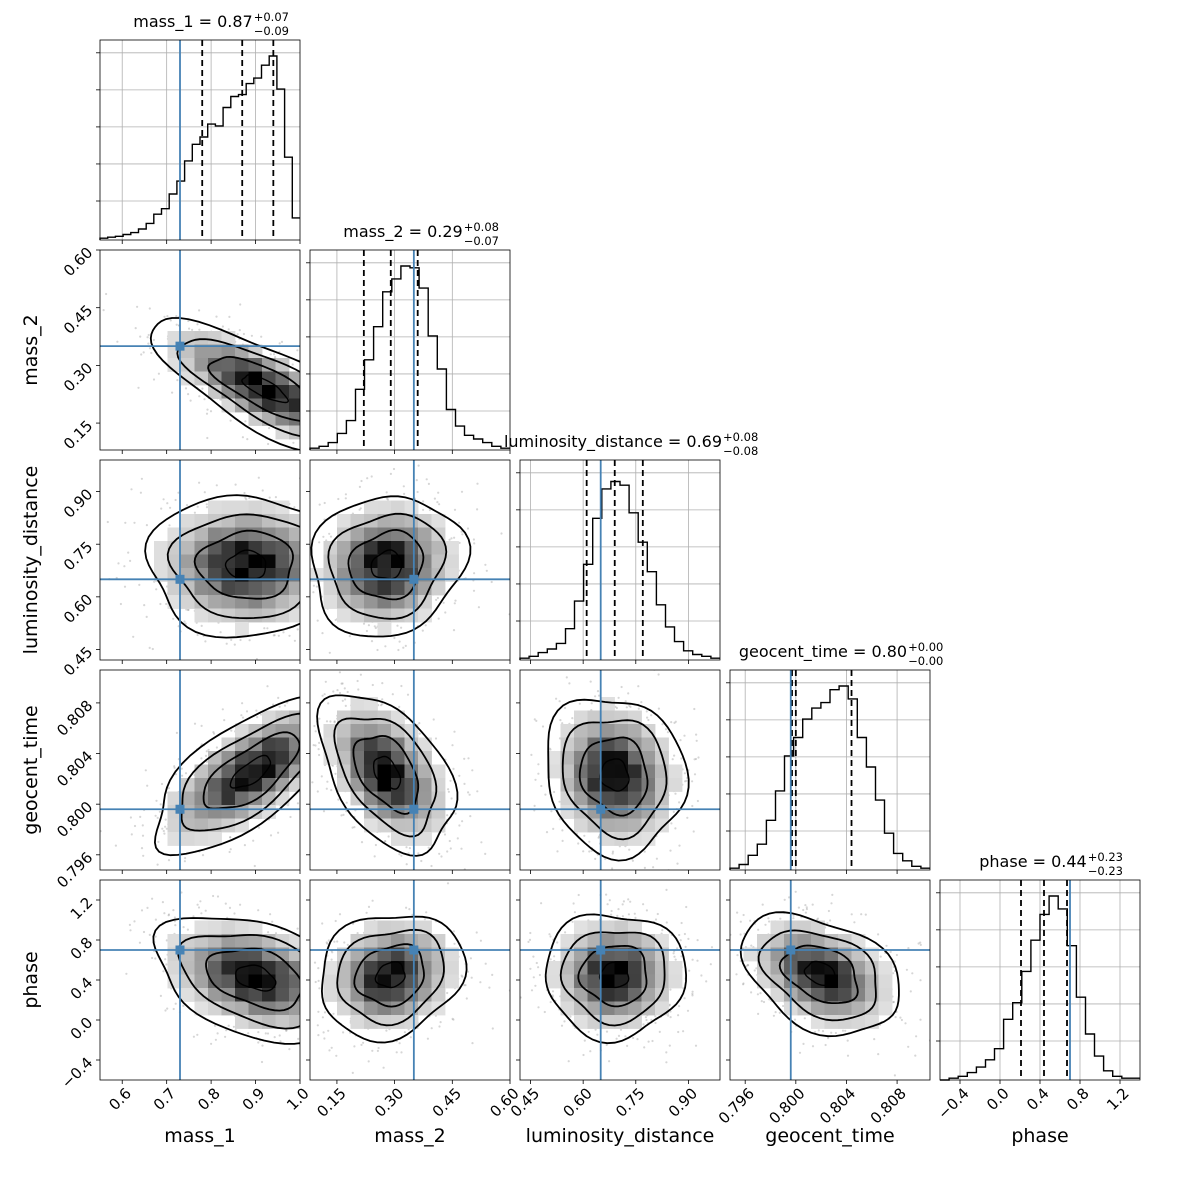 This screenshot has height=1180, width=1180. What do you see at coordinates (215, 980) in the screenshot?
I see `panel-mass_1-vs-phase` at bounding box center [215, 980].